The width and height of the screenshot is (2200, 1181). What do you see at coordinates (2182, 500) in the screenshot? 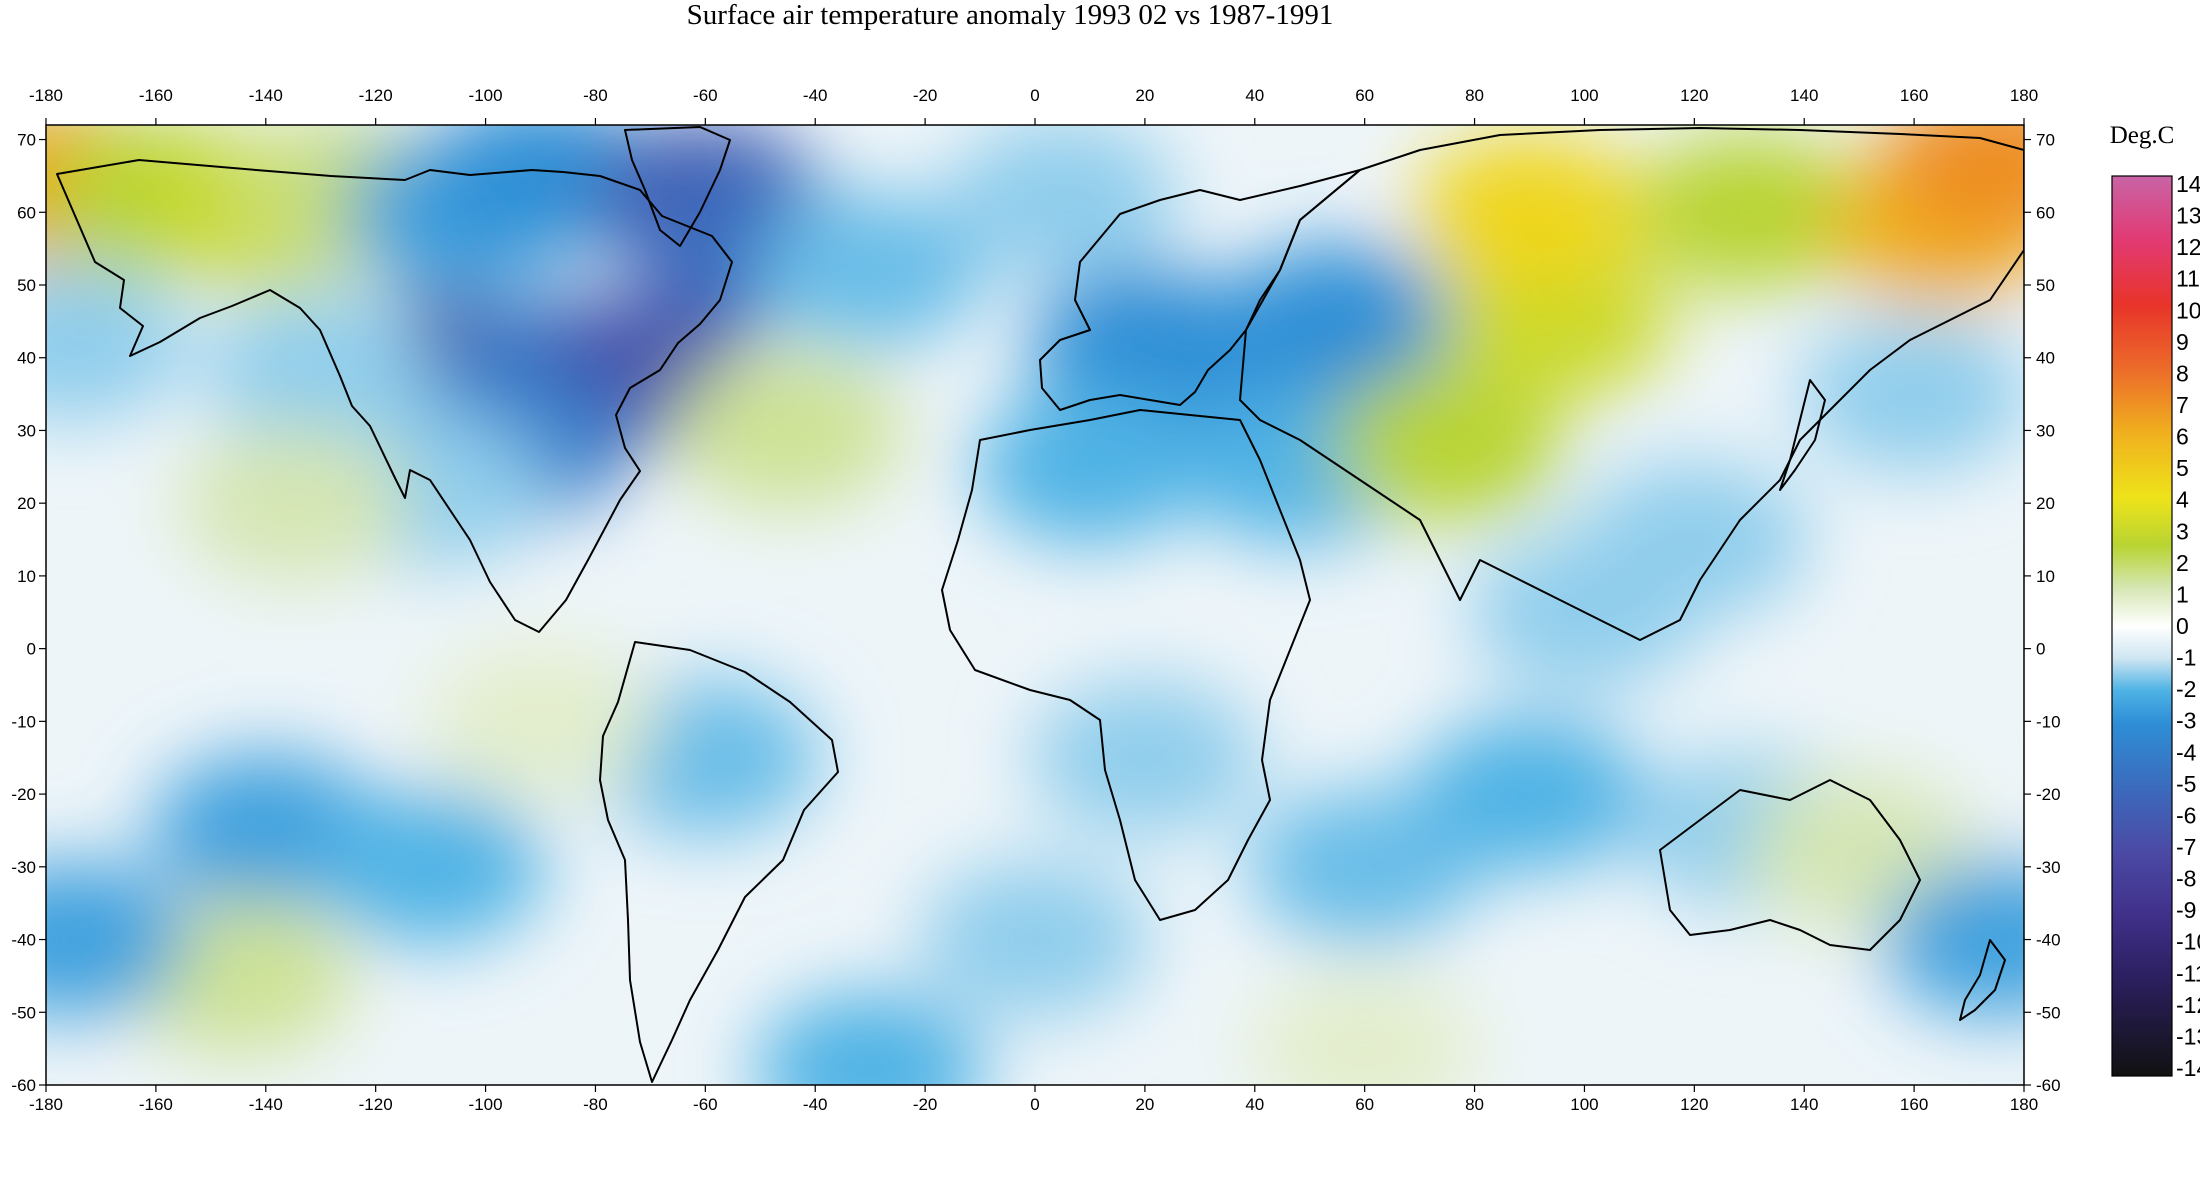
I see `colorbar-tick-label: 4` at bounding box center [2182, 500].